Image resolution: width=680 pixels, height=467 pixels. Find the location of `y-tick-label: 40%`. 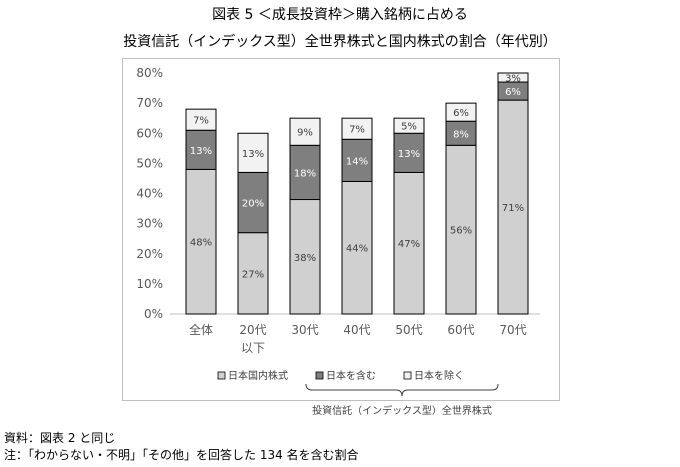

y-tick-label: 40% is located at coordinates (149, 194).